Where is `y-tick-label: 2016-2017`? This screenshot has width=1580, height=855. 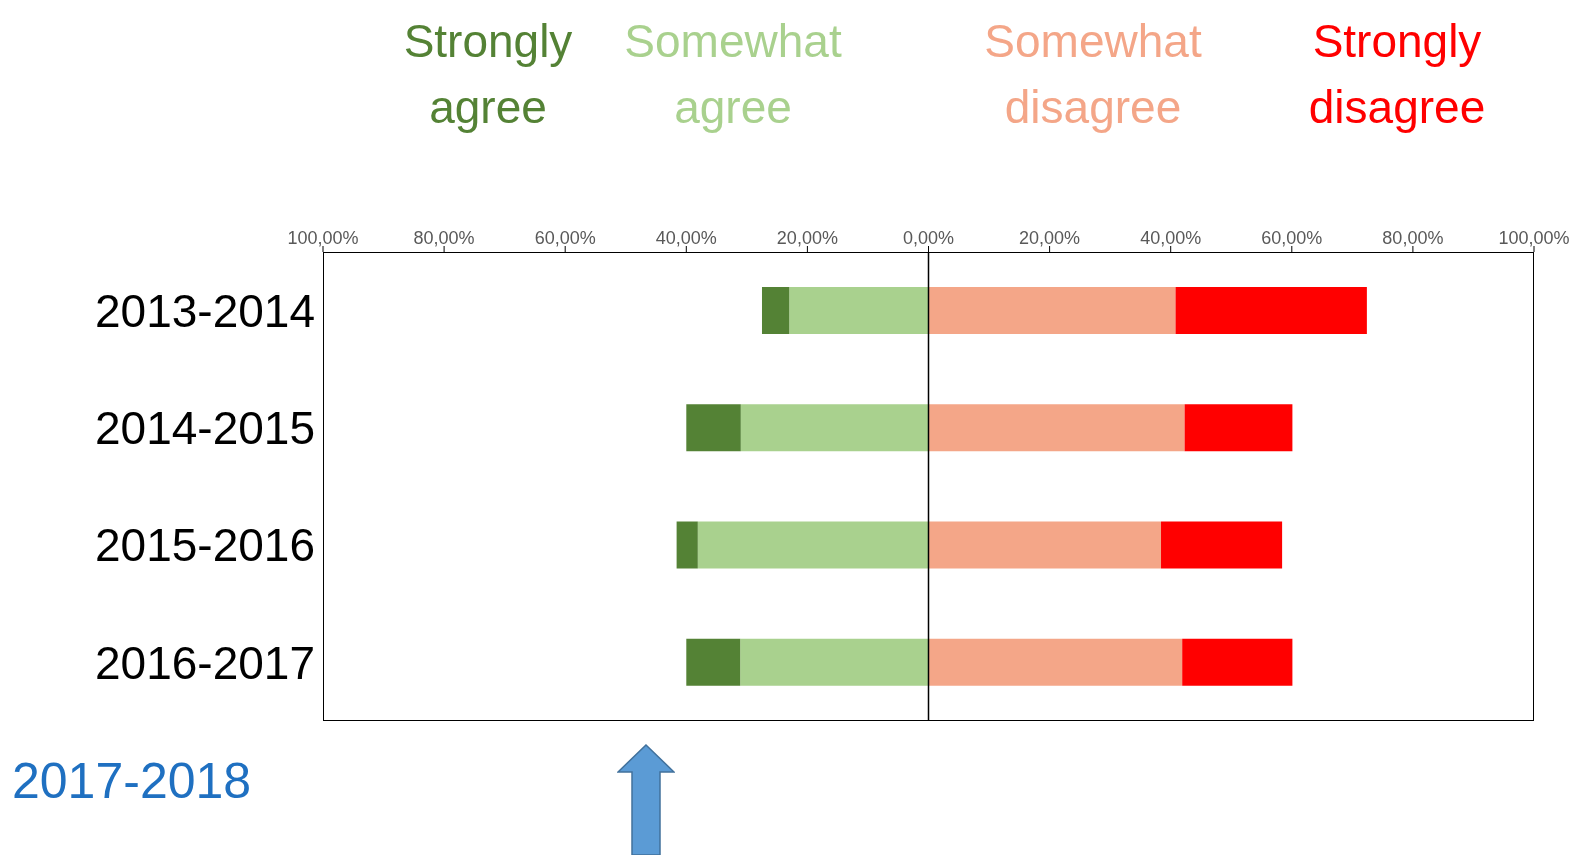 y-tick-label: 2016-2017 is located at coordinates (205, 662).